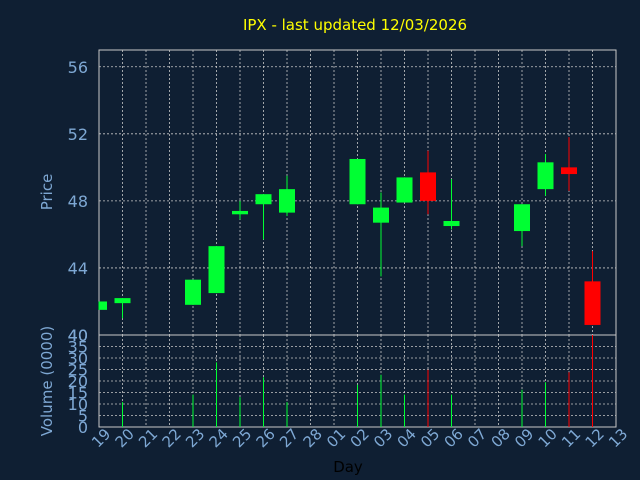  What do you see at coordinates (78, 67) in the screenshot?
I see `price-tick-label: 56` at bounding box center [78, 67].